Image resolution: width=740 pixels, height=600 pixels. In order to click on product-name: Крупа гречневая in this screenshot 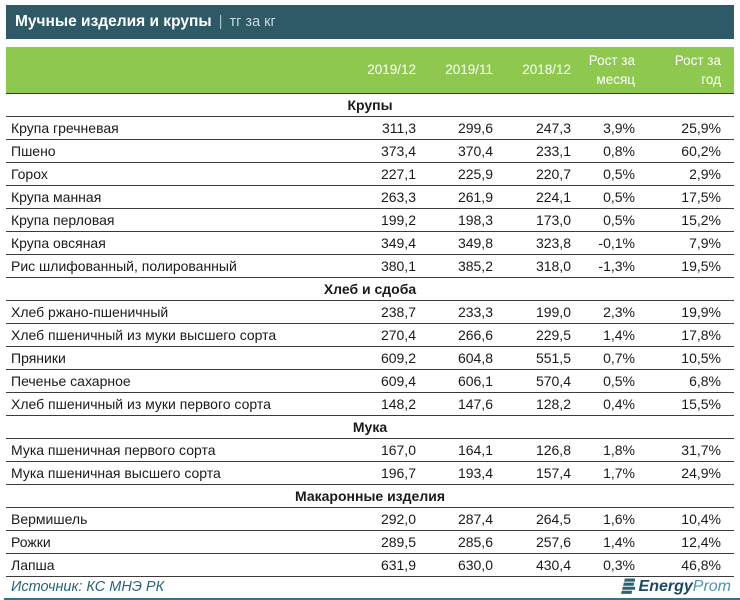, I will do `click(175, 128)`.